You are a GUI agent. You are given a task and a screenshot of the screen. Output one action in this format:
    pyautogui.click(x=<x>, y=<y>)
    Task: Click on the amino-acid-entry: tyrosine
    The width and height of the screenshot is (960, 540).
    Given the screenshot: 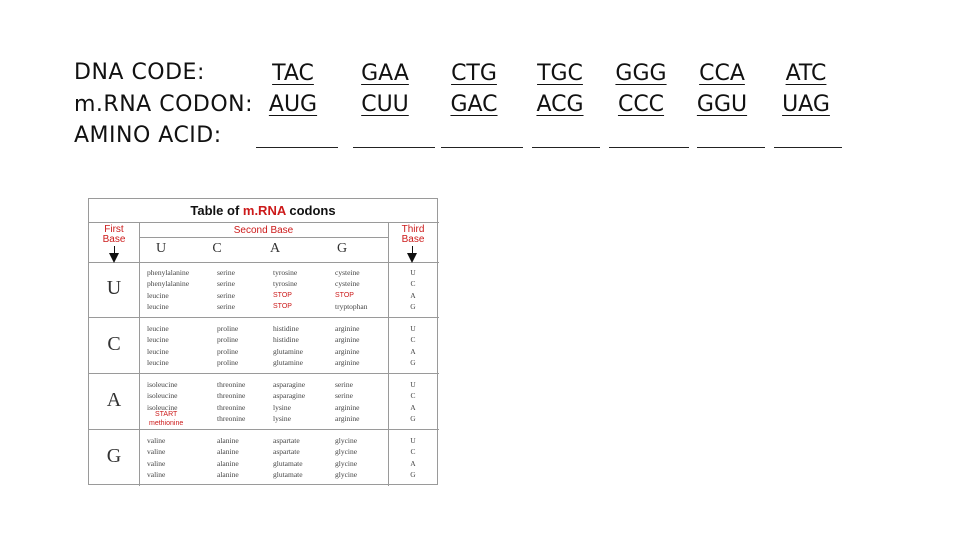 What is the action you would take?
    pyautogui.click(x=285, y=284)
    